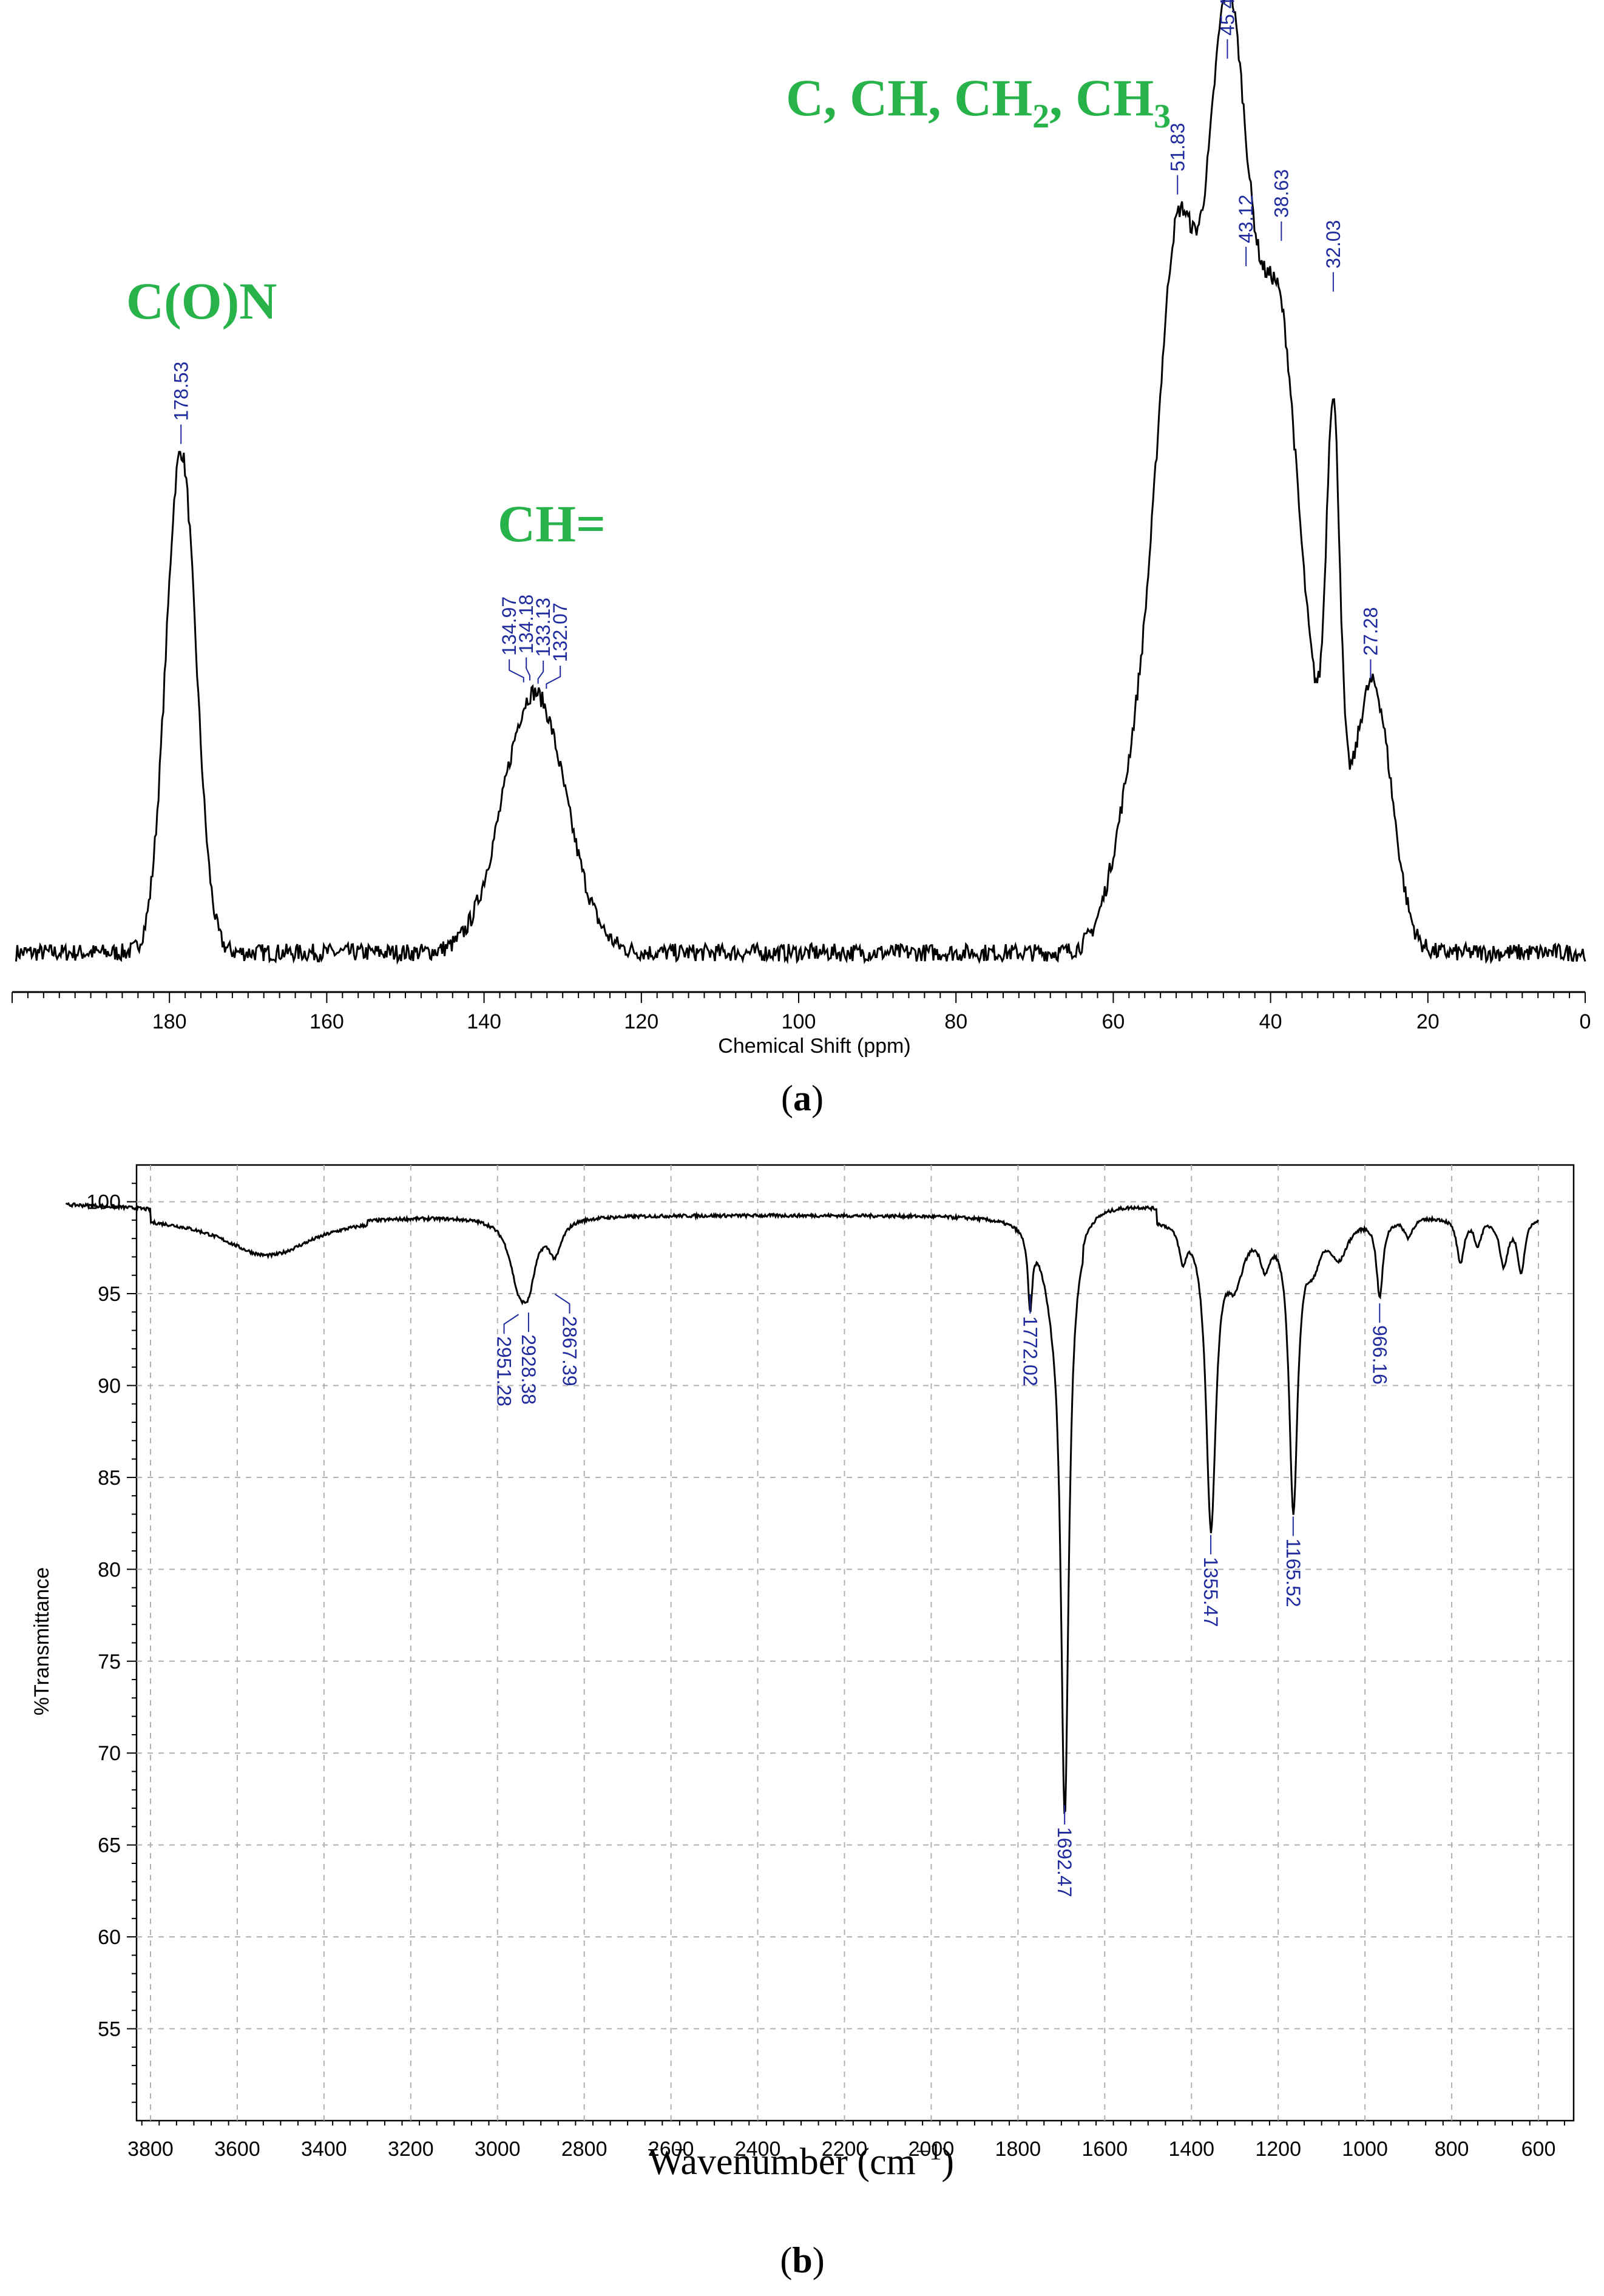  What do you see at coordinates (1428, 1021) in the screenshot?
I see `nmr-tick-label: 20` at bounding box center [1428, 1021].